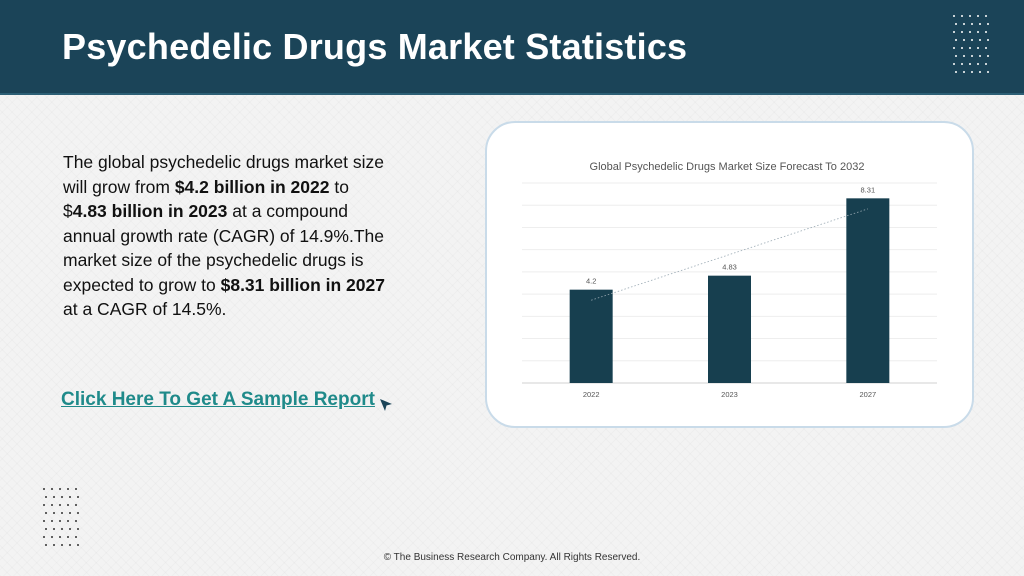 This screenshot has width=1024, height=576. Describe the element at coordinates (729, 394) in the screenshot. I see `x-tick-label: 2023` at that location.